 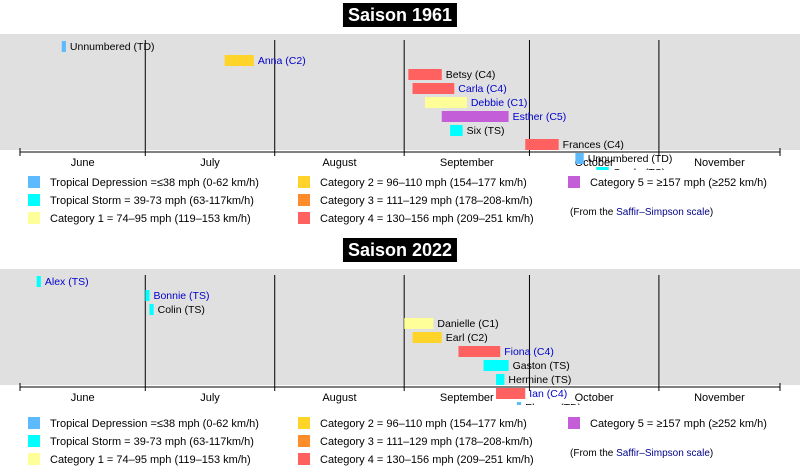 What do you see at coordinates (181, 296) in the screenshot?
I see `storm-label: Bonnie (TS)` at bounding box center [181, 296].